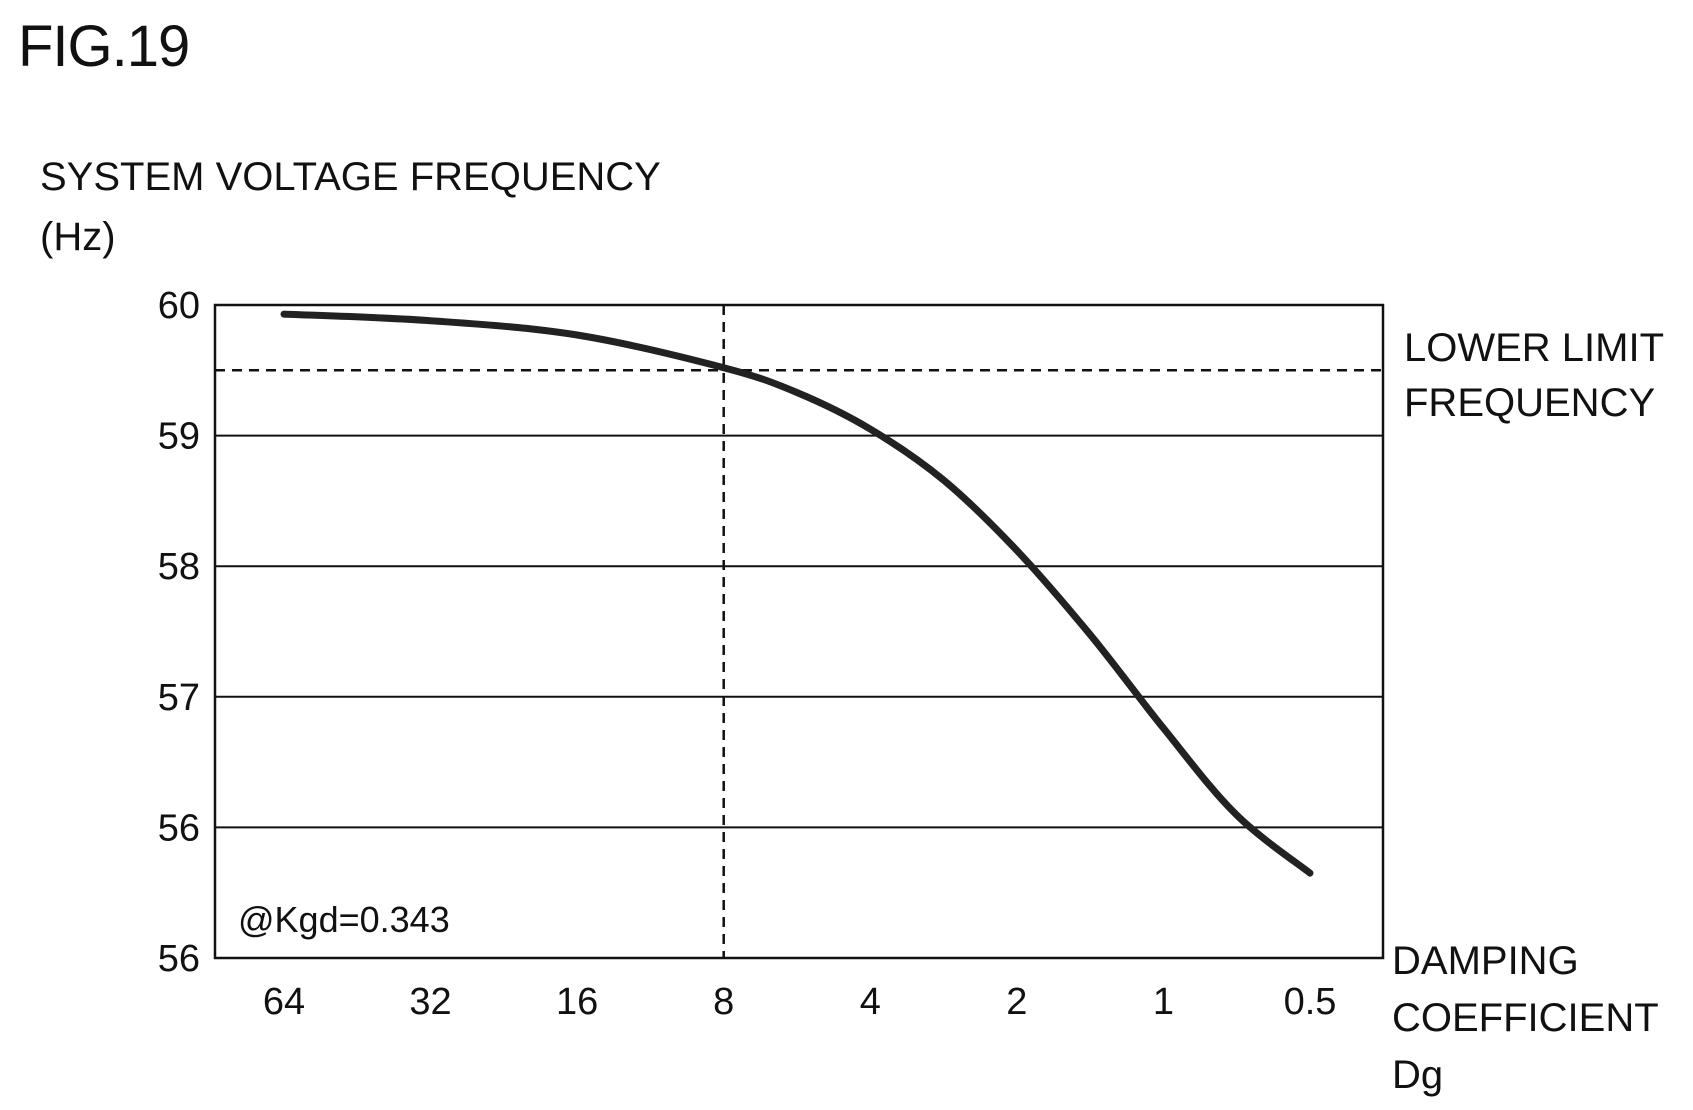  Describe the element at coordinates (1310, 1002) in the screenshot. I see `x-tick-label: 0.5` at that location.